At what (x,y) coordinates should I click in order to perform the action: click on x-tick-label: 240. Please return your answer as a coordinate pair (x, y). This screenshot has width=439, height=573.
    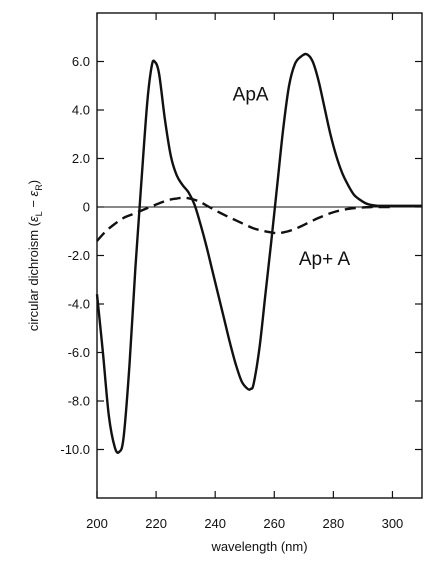
    Looking at the image, I should click on (215, 523).